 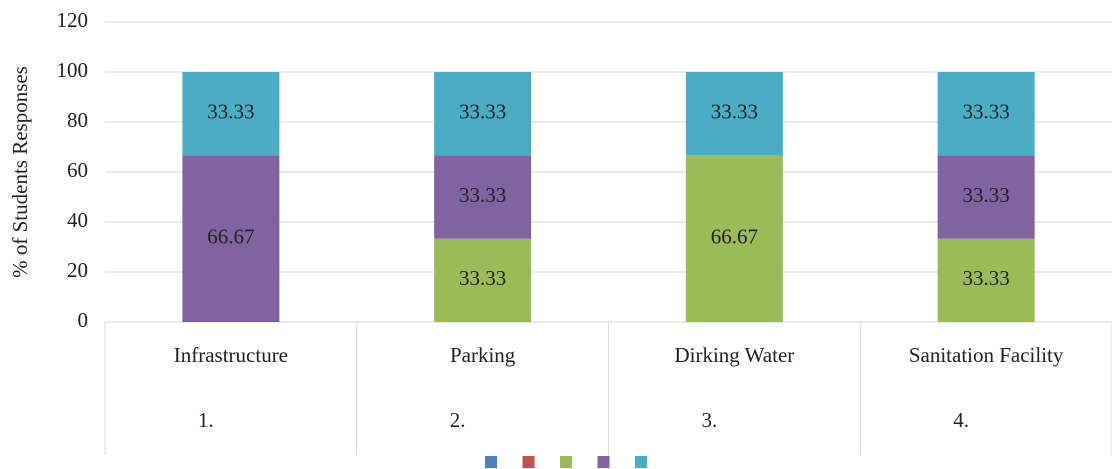 What do you see at coordinates (231, 355) in the screenshot?
I see `x-tick-label: Infrastructure` at bounding box center [231, 355].